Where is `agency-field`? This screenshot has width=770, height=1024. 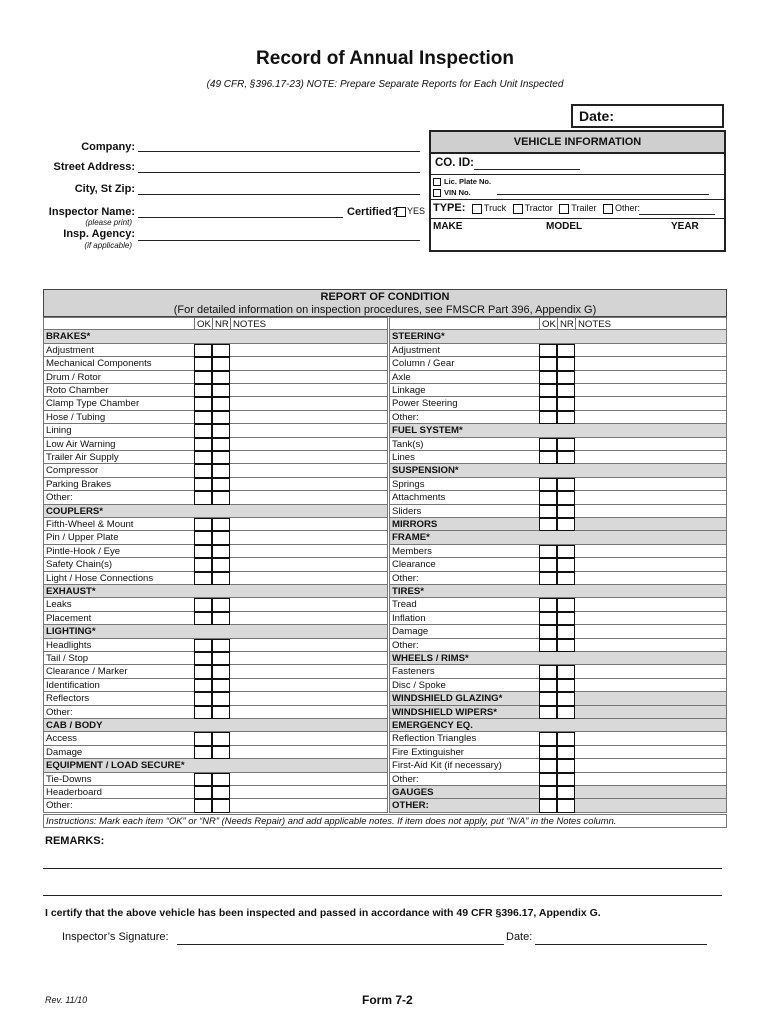 agency-field is located at coordinates (279, 240).